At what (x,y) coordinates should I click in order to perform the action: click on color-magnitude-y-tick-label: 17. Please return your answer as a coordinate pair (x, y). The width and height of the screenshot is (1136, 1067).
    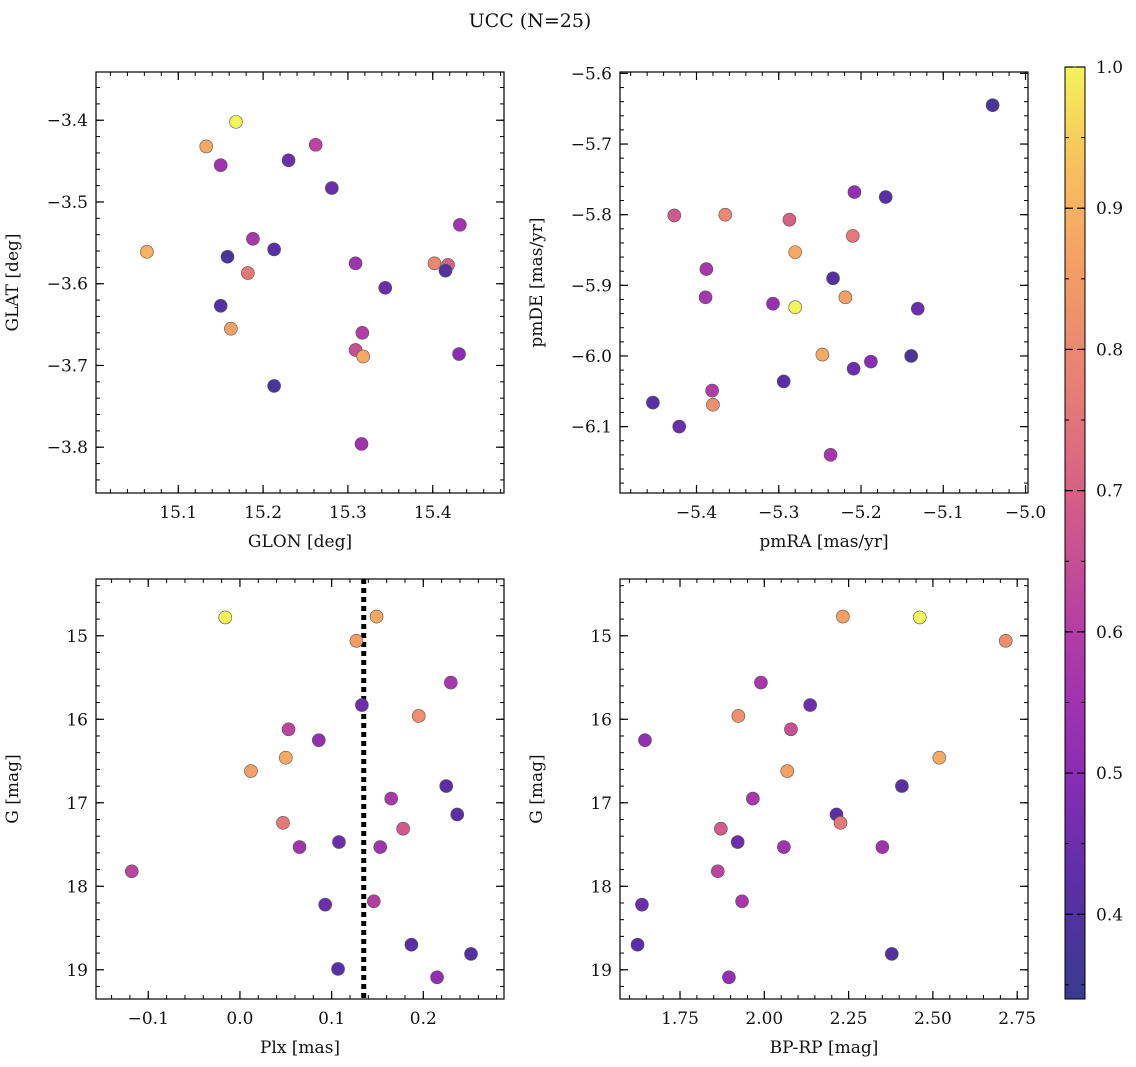
    Looking at the image, I should click on (601, 804).